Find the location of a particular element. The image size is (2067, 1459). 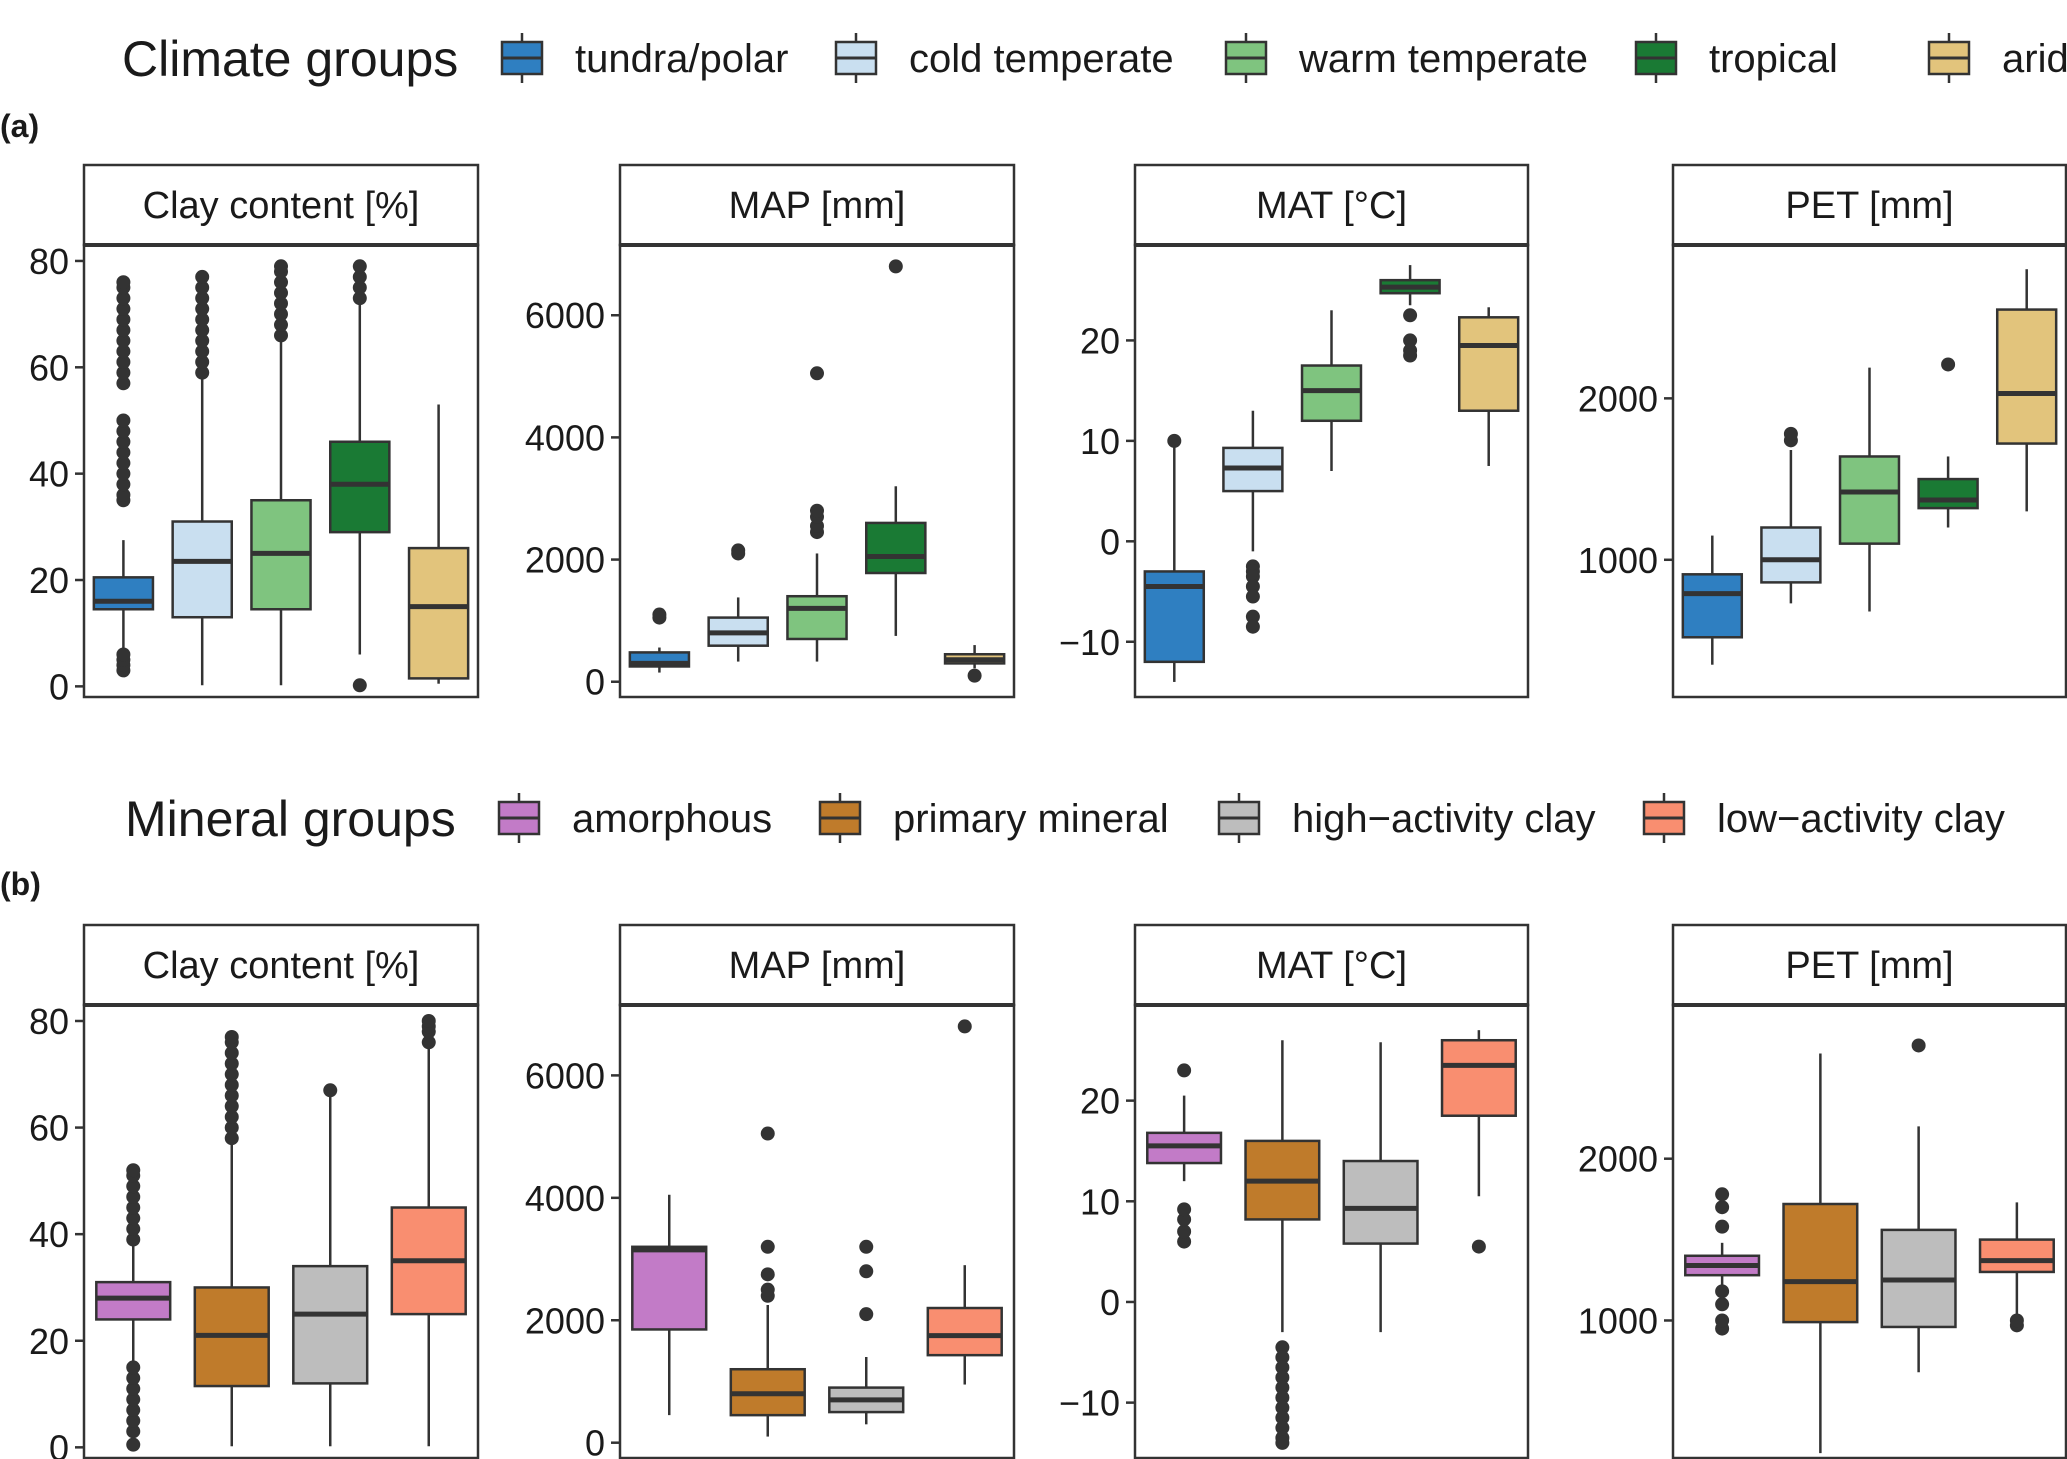

box-amorphous is located at coordinates (133, 1307).